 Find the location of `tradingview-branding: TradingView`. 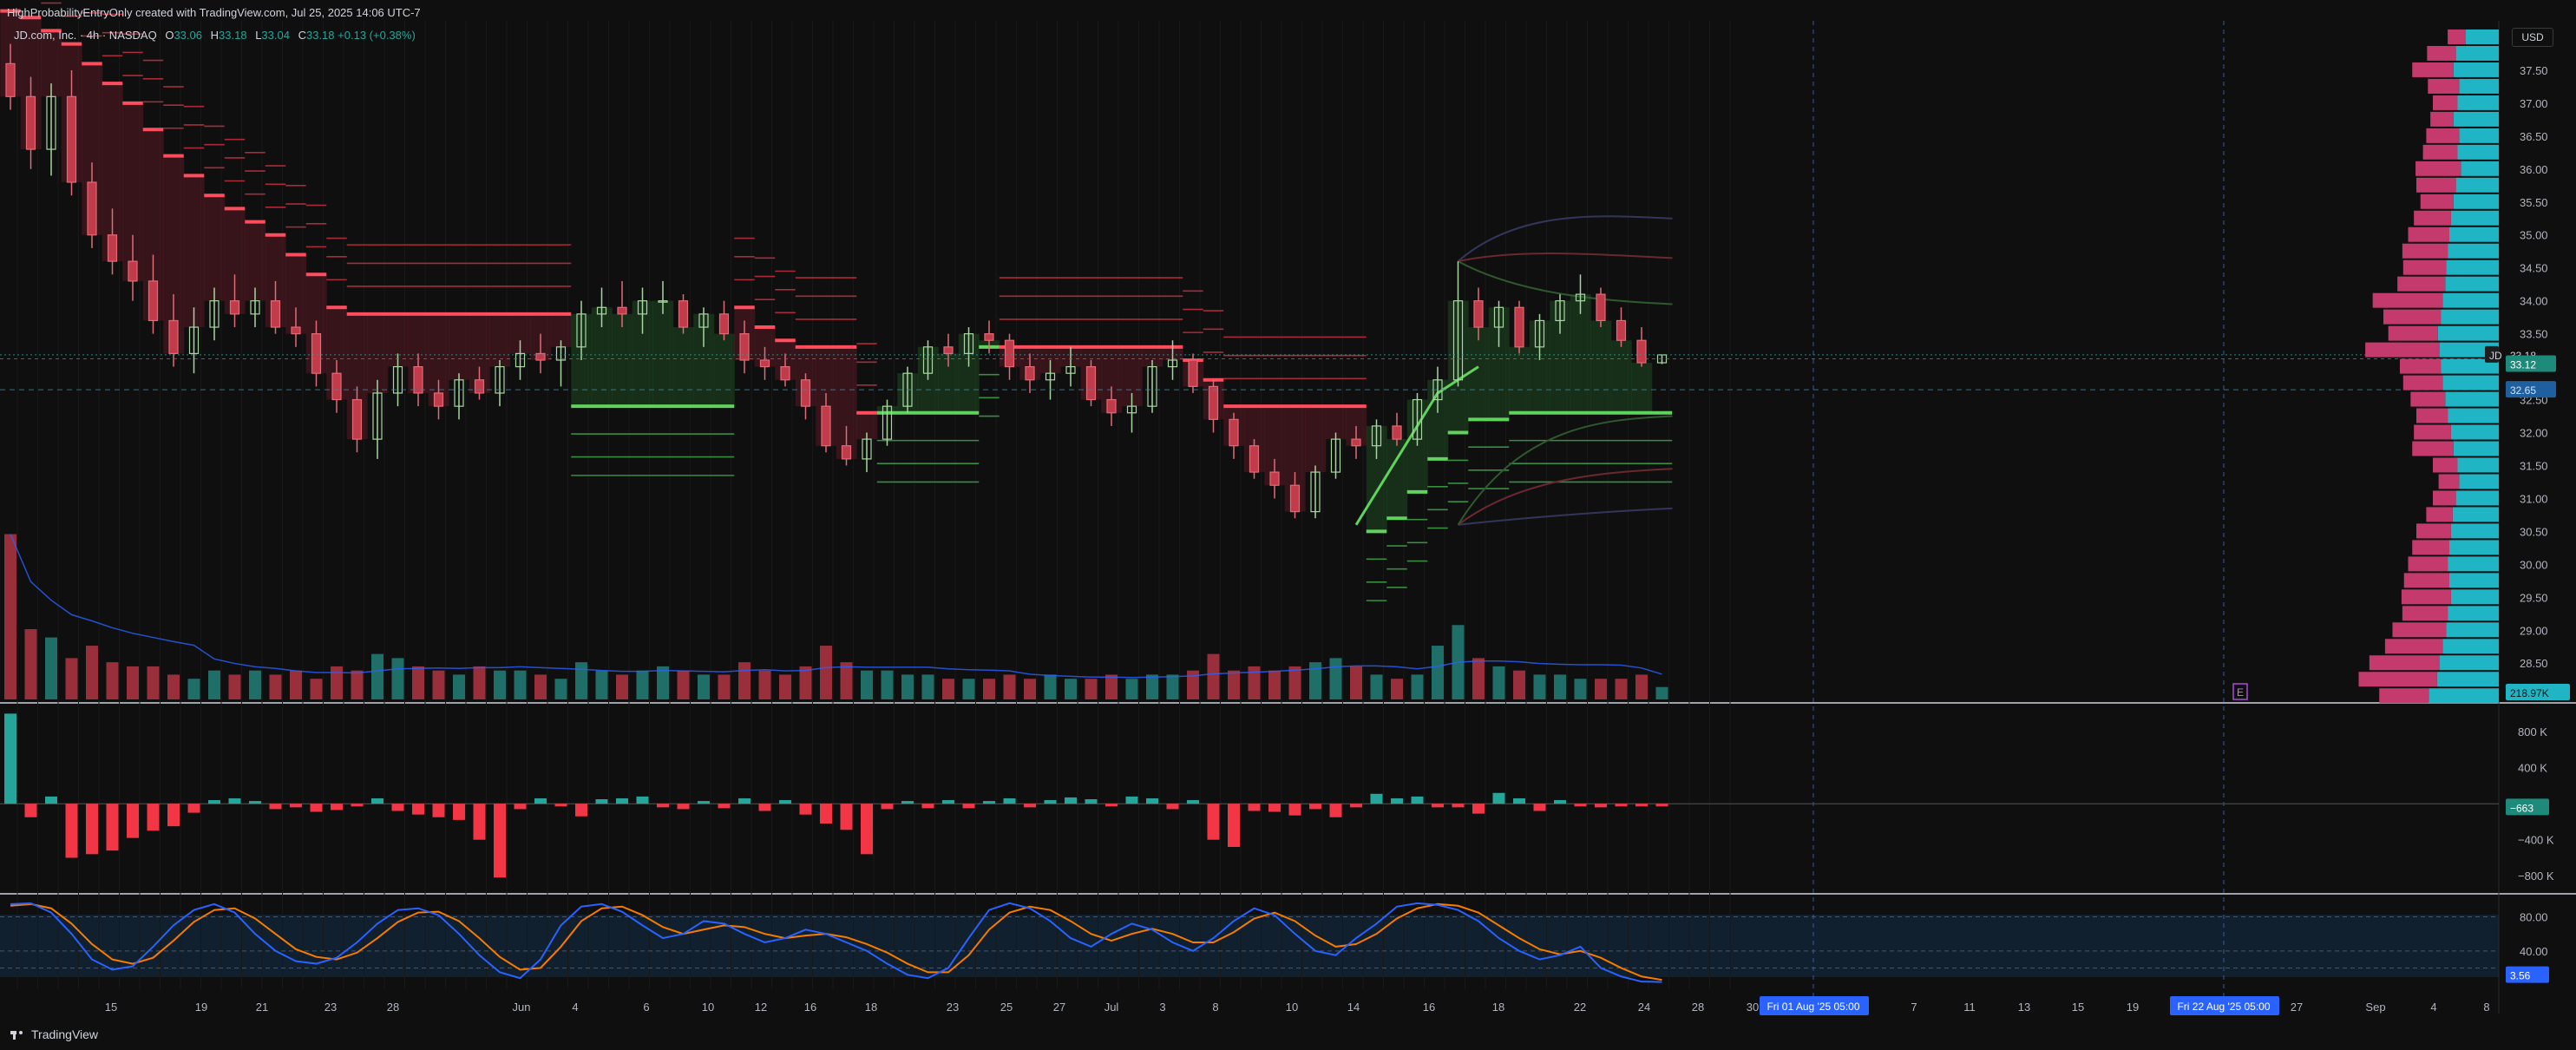

tradingview-branding: TradingView is located at coordinates (54, 1034).